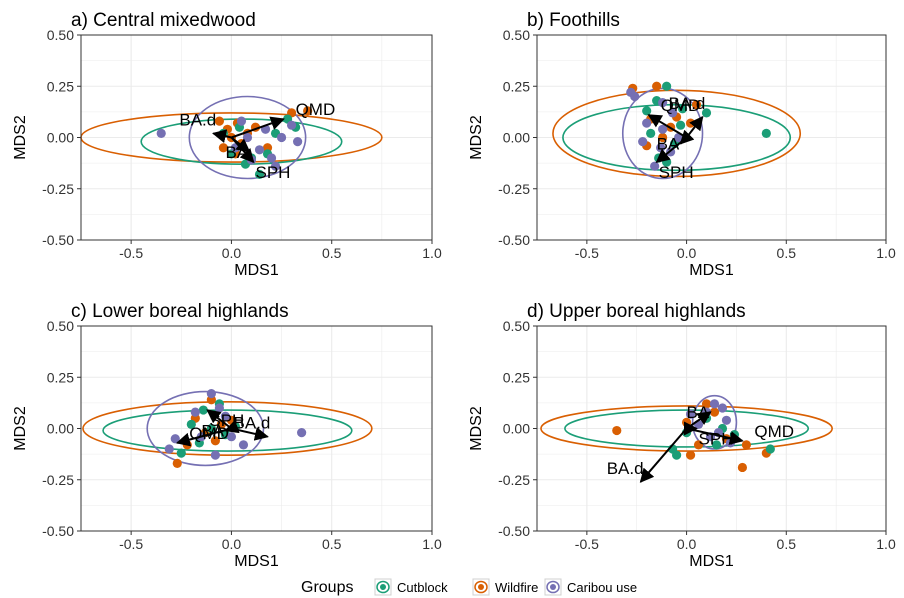  What do you see at coordinates (180, 311) in the screenshot?
I see `panel-title: c) Lower boreal highlands` at bounding box center [180, 311].